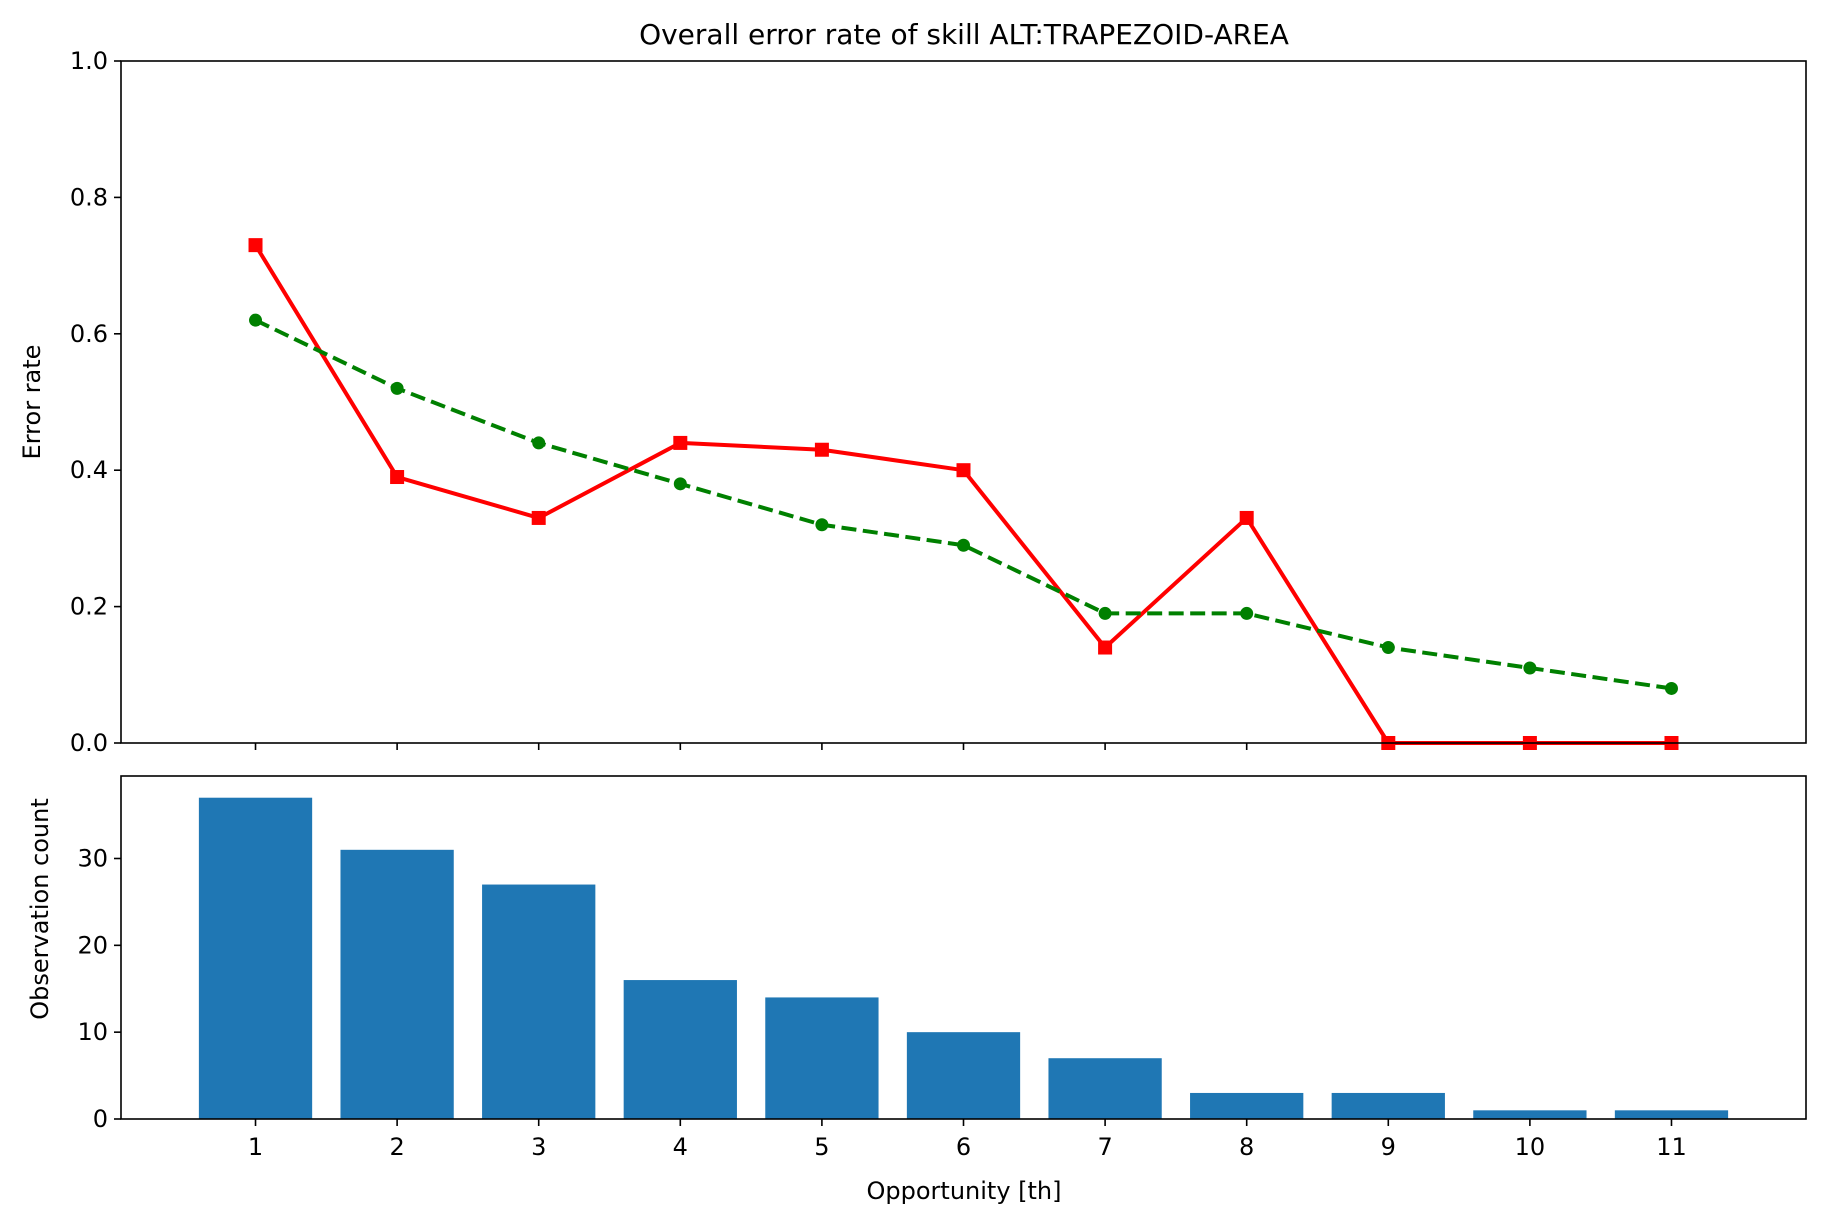 This screenshot has width=1823, height=1223. Describe the element at coordinates (99, 988) in the screenshot. I see `observation-count-y-axis: 0 10 20 30` at that location.